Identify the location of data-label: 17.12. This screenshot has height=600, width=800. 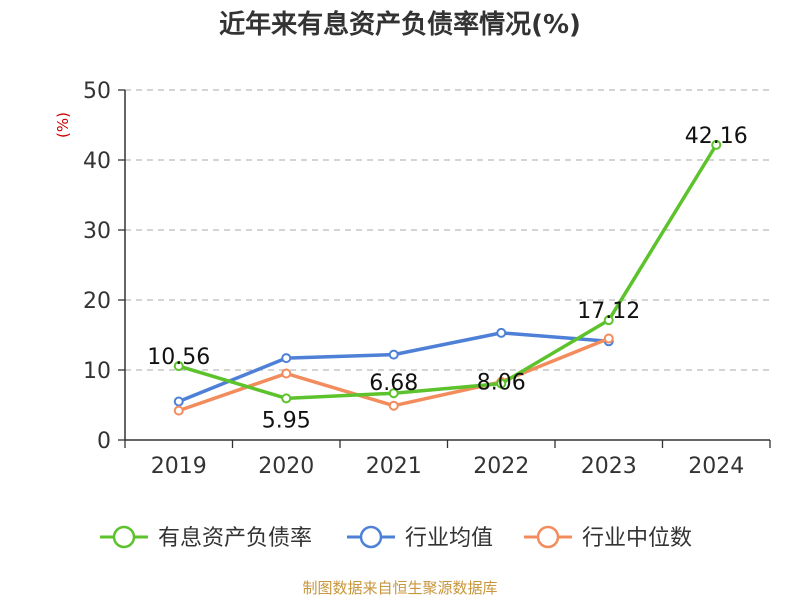
(608, 311).